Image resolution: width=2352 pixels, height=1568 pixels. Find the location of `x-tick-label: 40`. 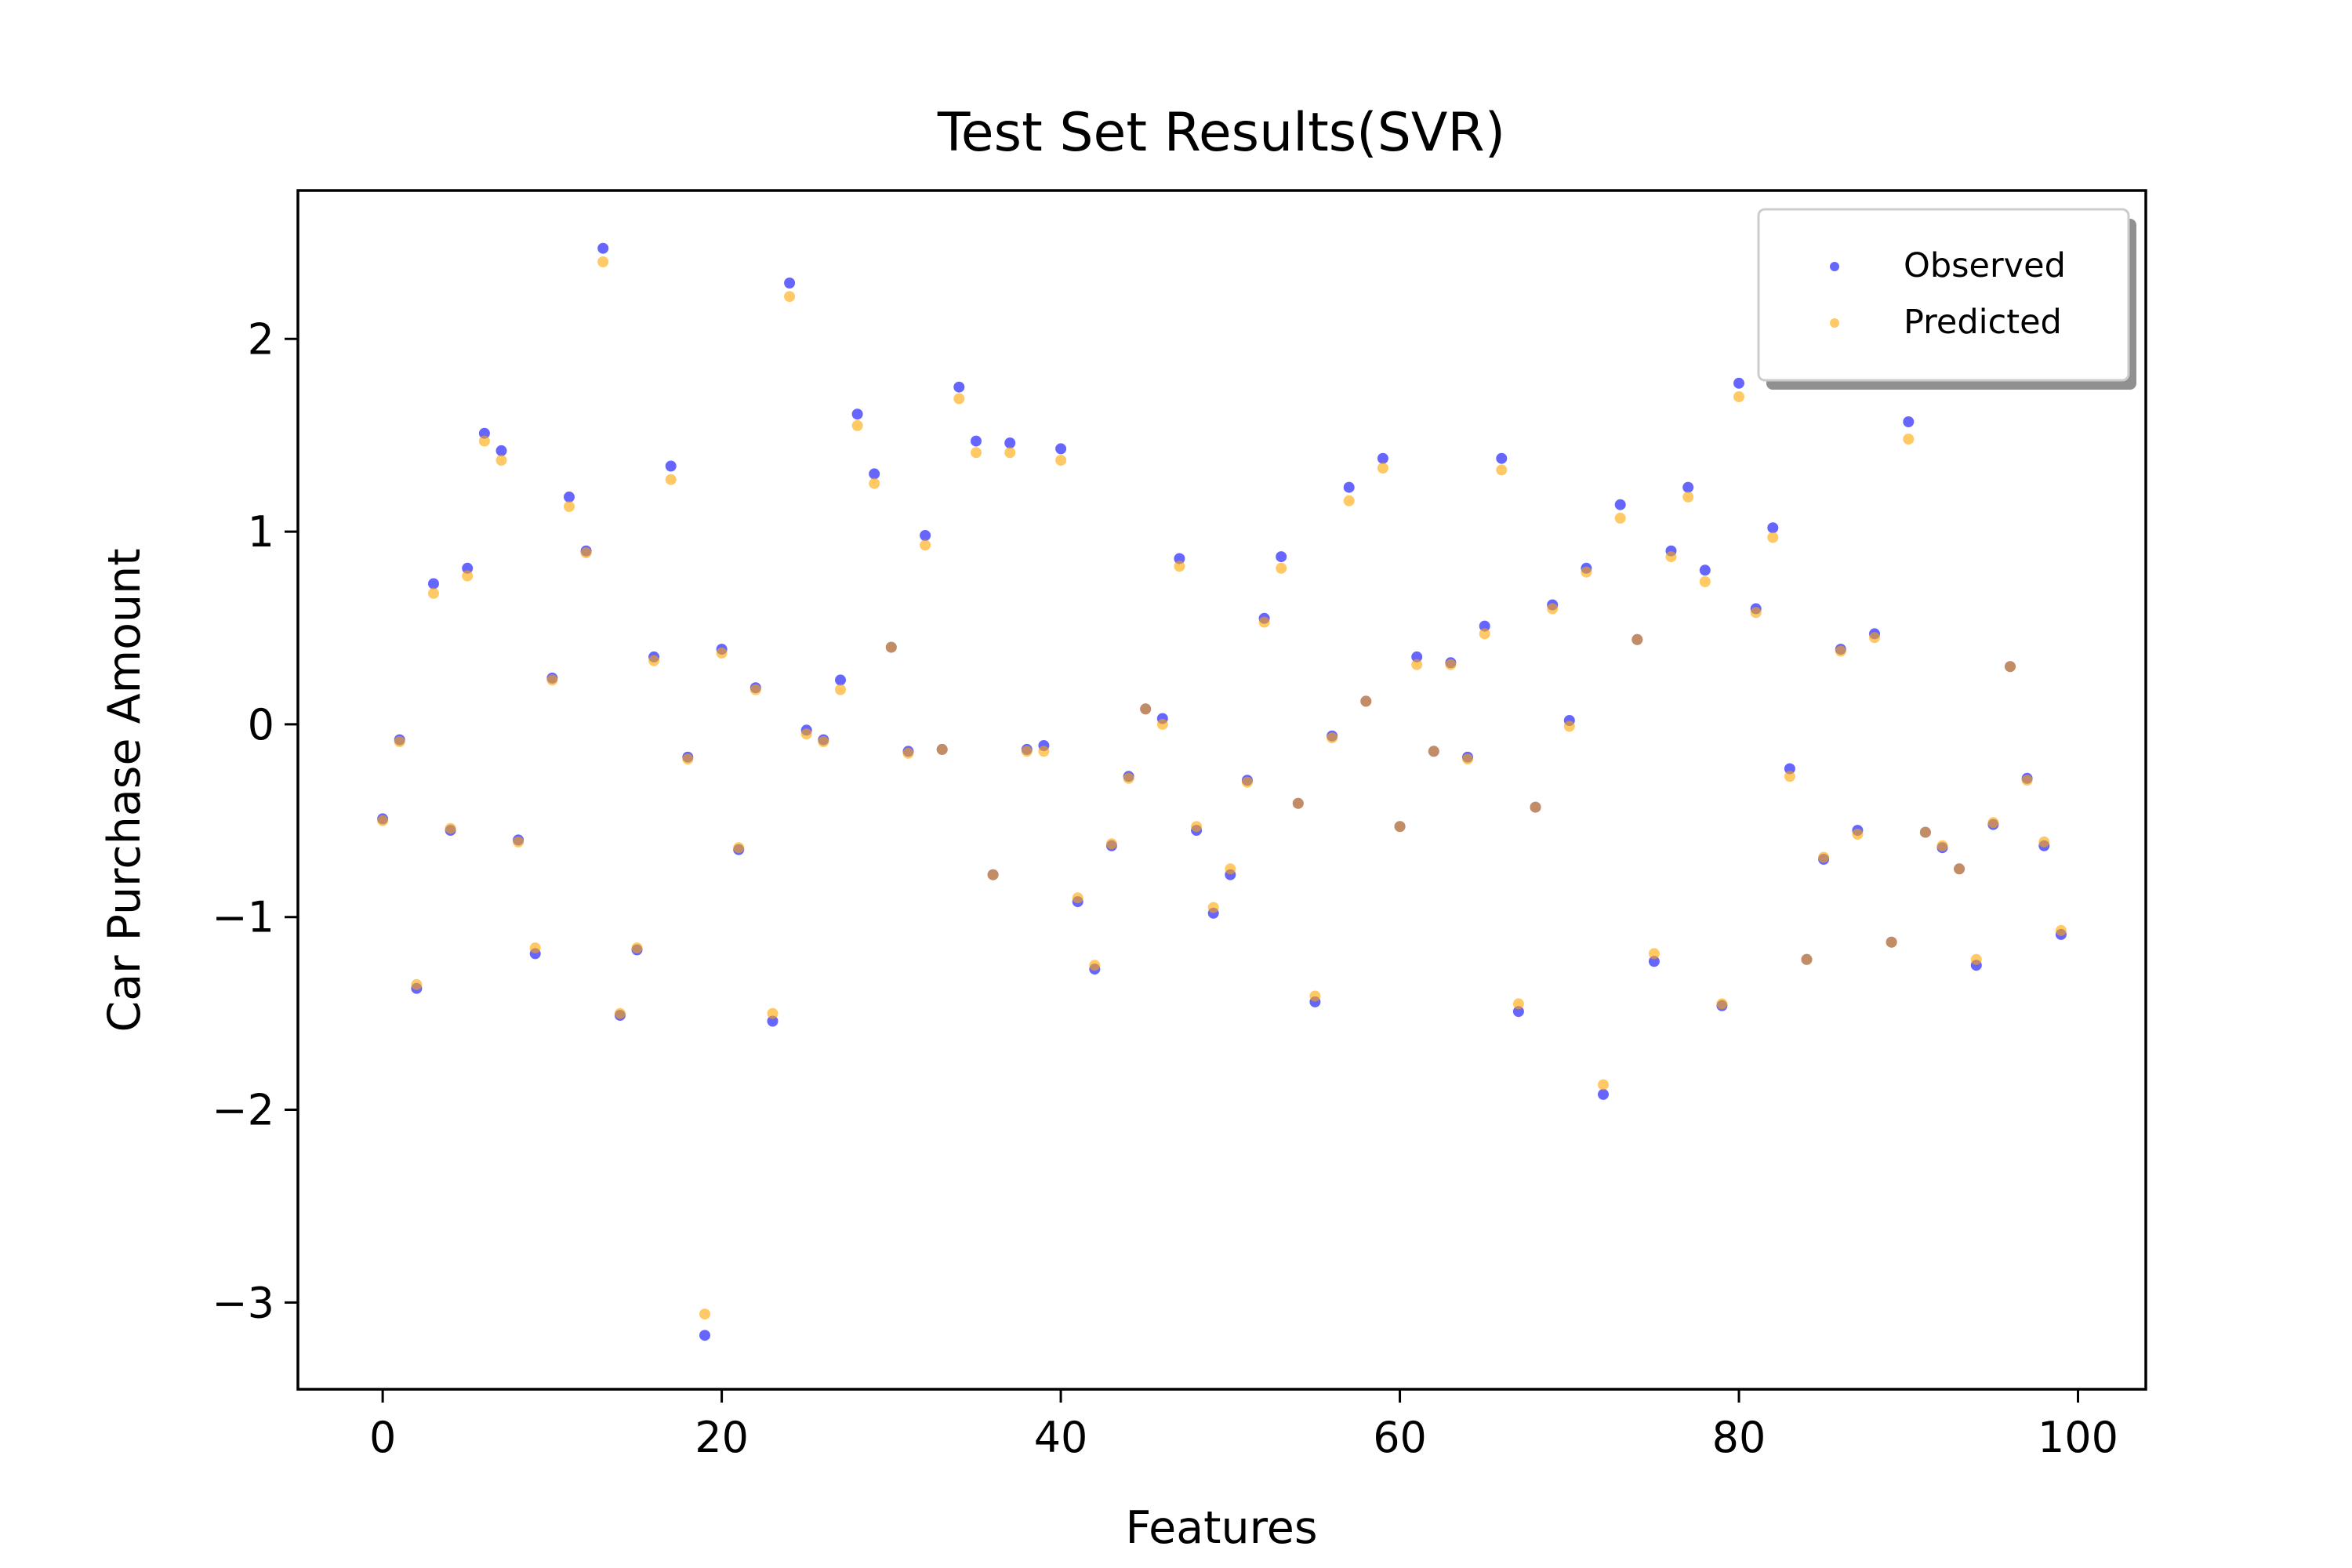

x-tick-label: 40 is located at coordinates (1061, 1437).